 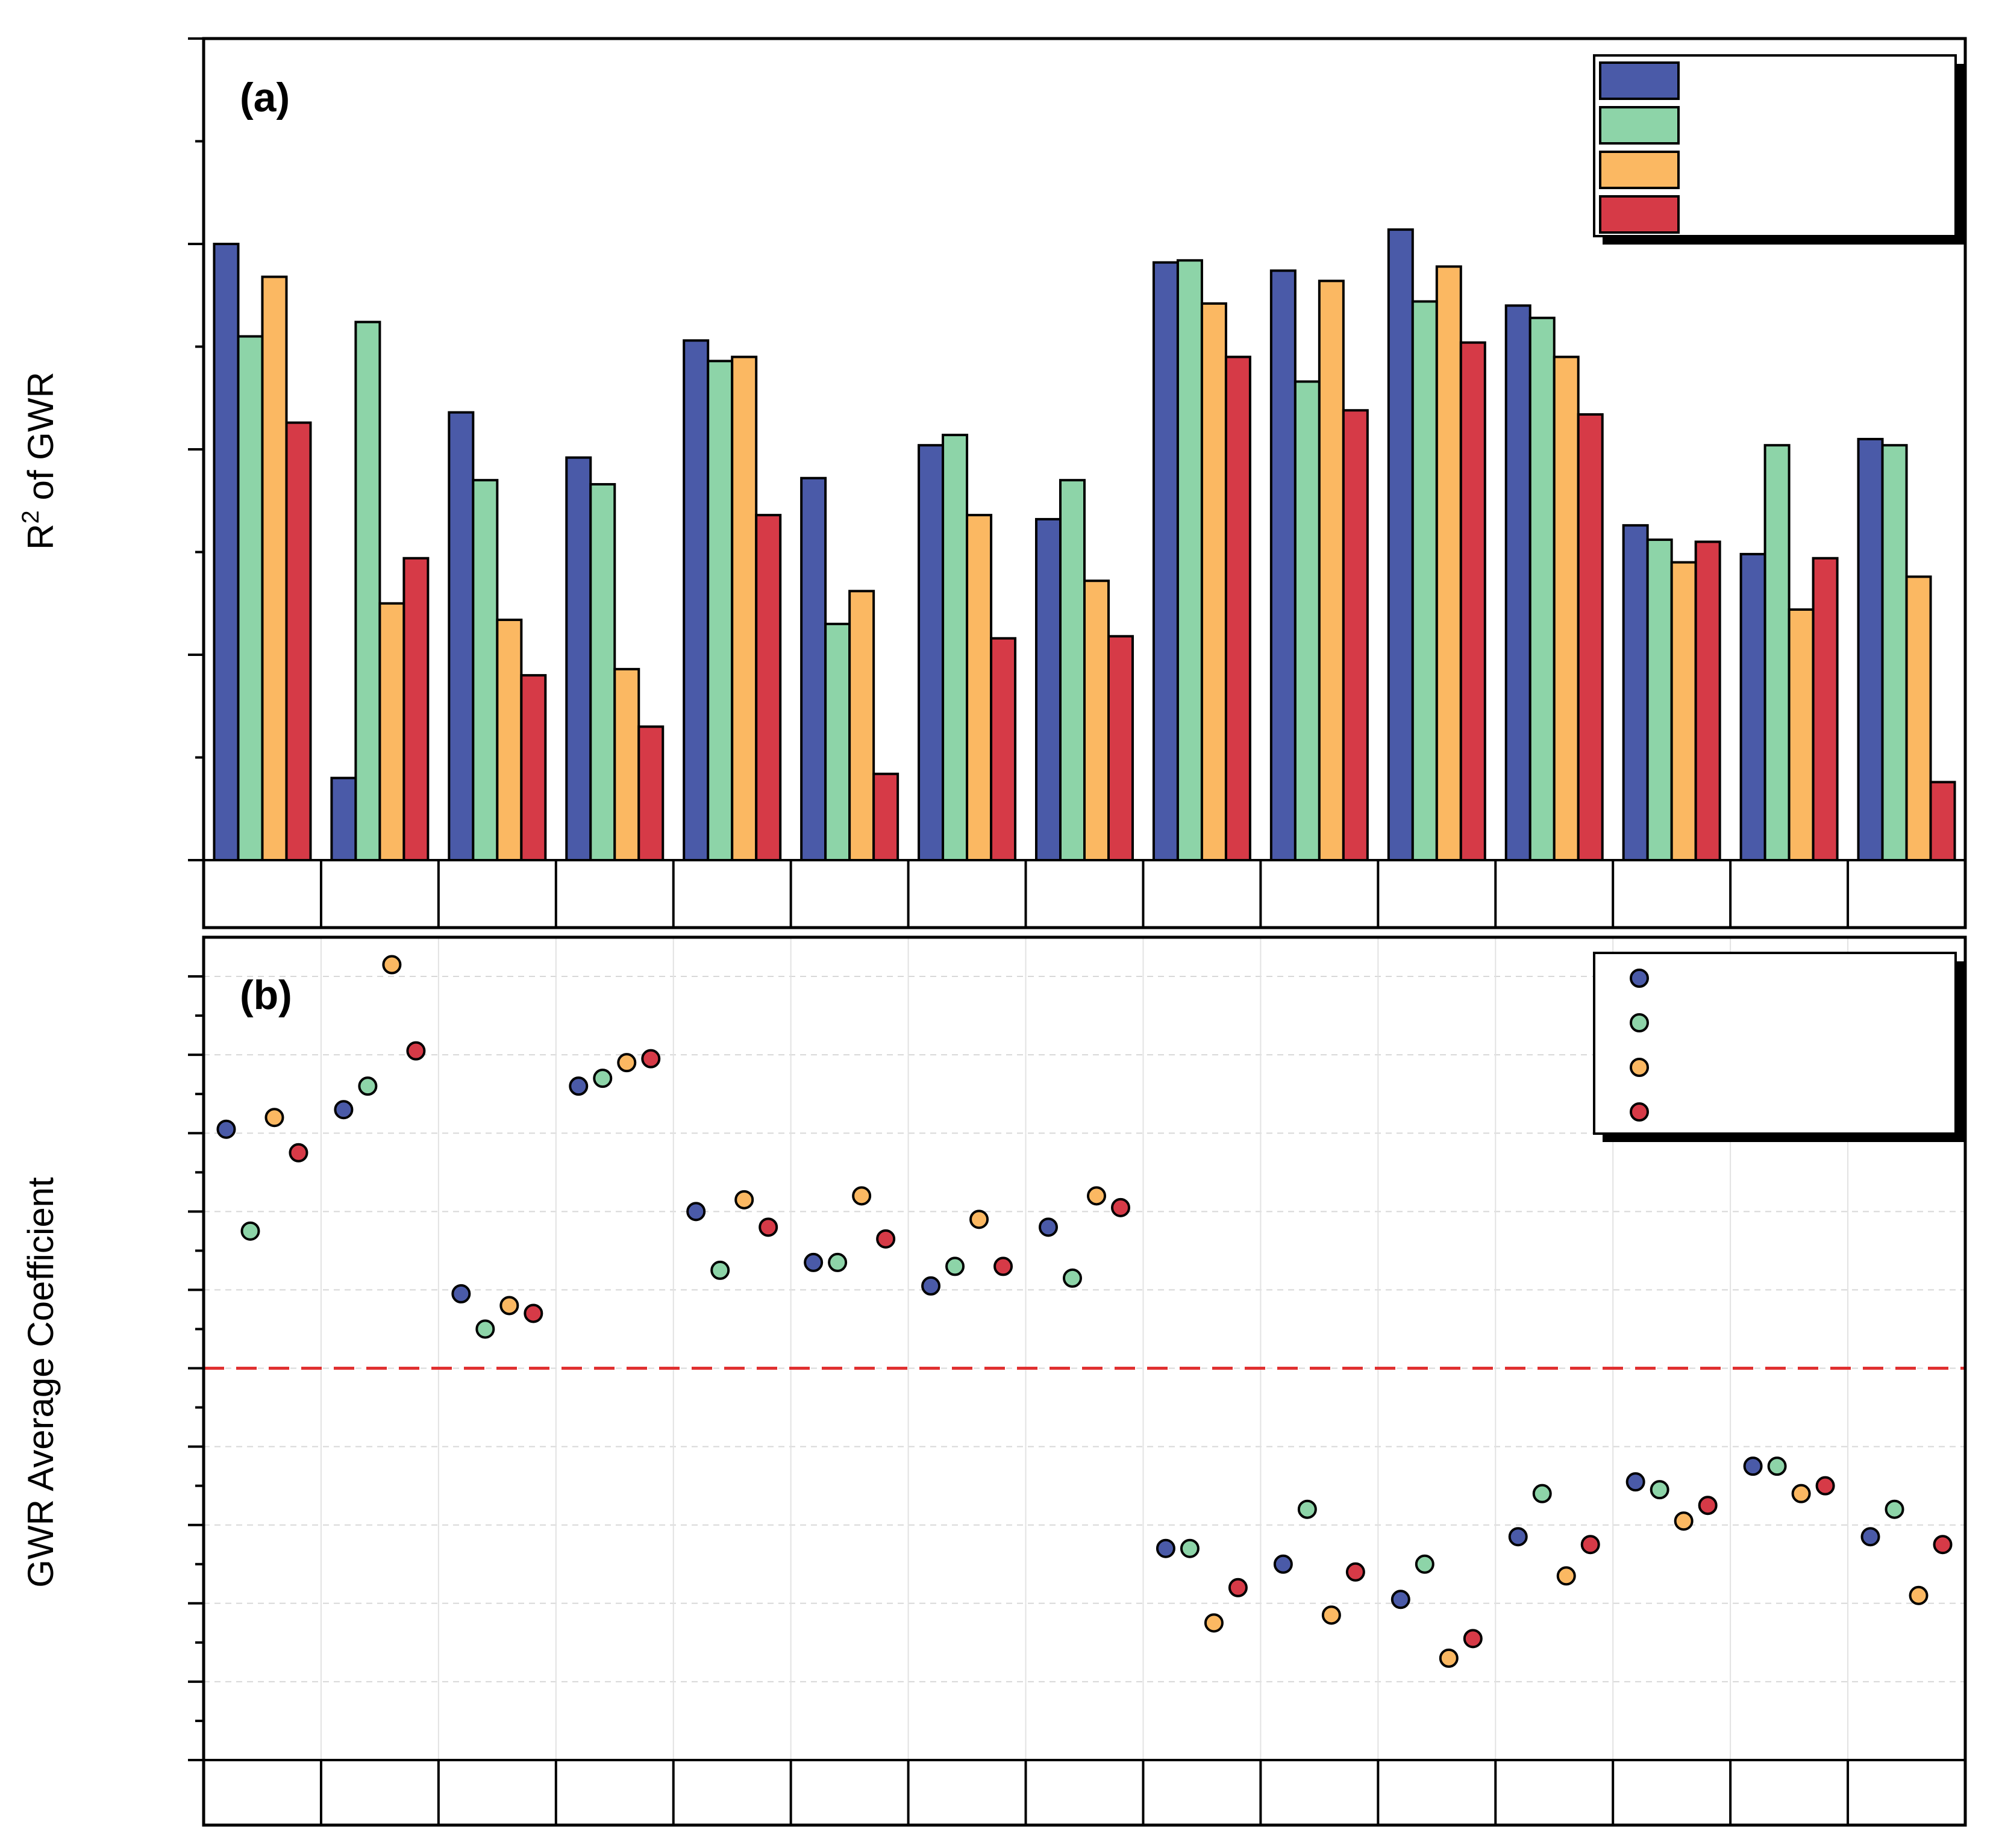 What do you see at coordinates (41, 536) in the screenshot?
I see `y-axis-title-main: R` at bounding box center [41, 536].